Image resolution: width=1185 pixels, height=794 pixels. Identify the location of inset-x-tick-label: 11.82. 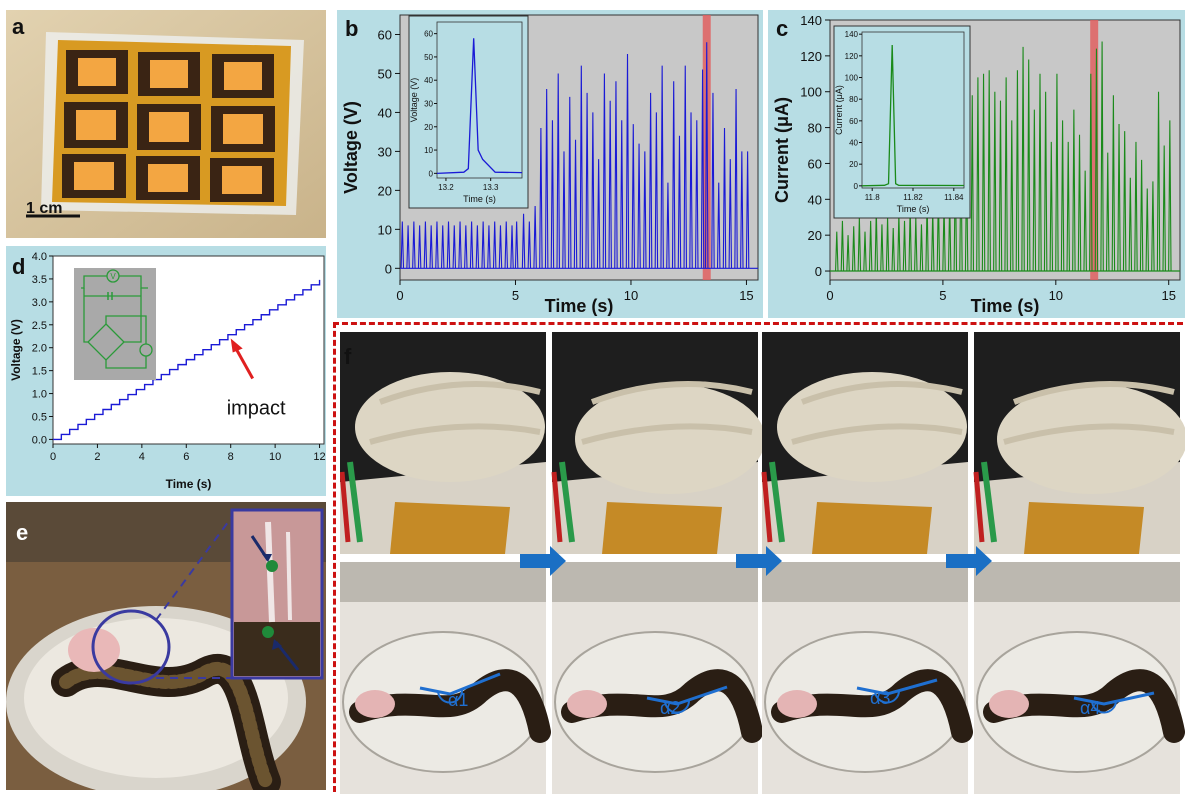
(913, 197).